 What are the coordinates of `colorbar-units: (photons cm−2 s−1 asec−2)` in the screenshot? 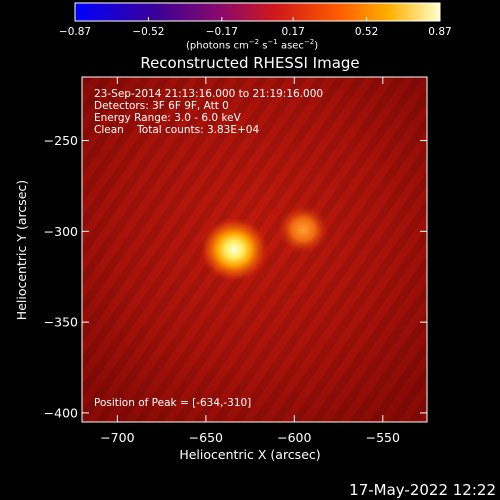 It's located at (252, 45).